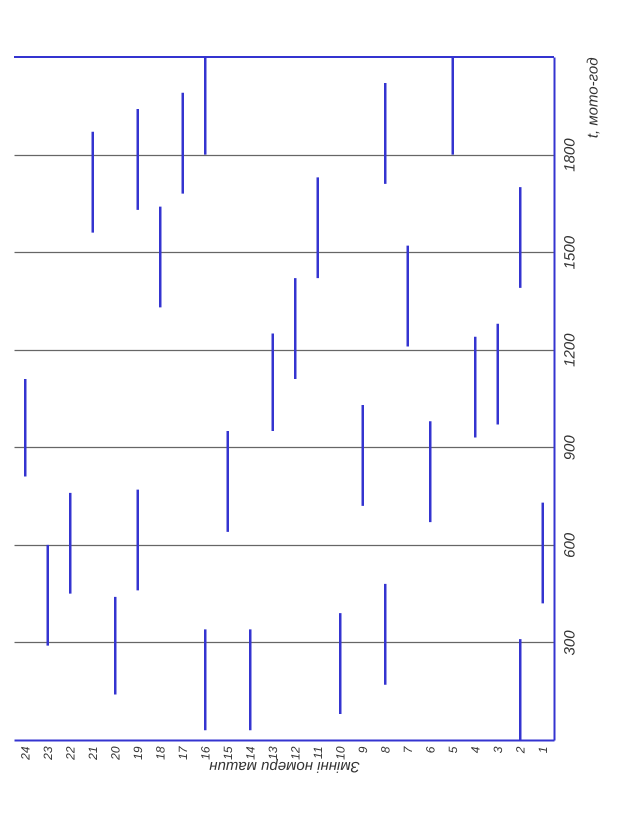 This screenshot has height=814, width=621. Describe the element at coordinates (295, 753) in the screenshot. I see `x-tick-label: 12` at that location.